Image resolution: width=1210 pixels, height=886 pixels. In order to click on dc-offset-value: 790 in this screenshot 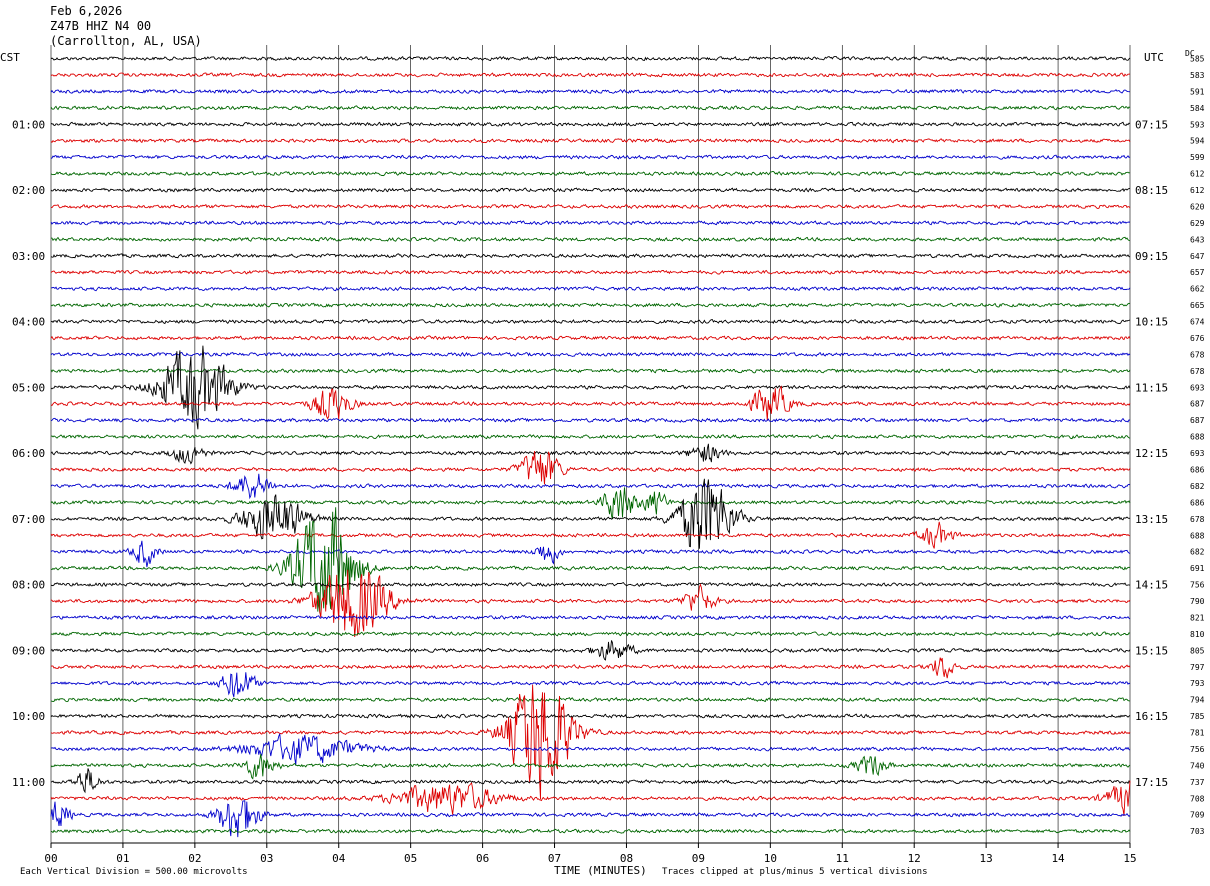, I will do `click(1197, 601)`.